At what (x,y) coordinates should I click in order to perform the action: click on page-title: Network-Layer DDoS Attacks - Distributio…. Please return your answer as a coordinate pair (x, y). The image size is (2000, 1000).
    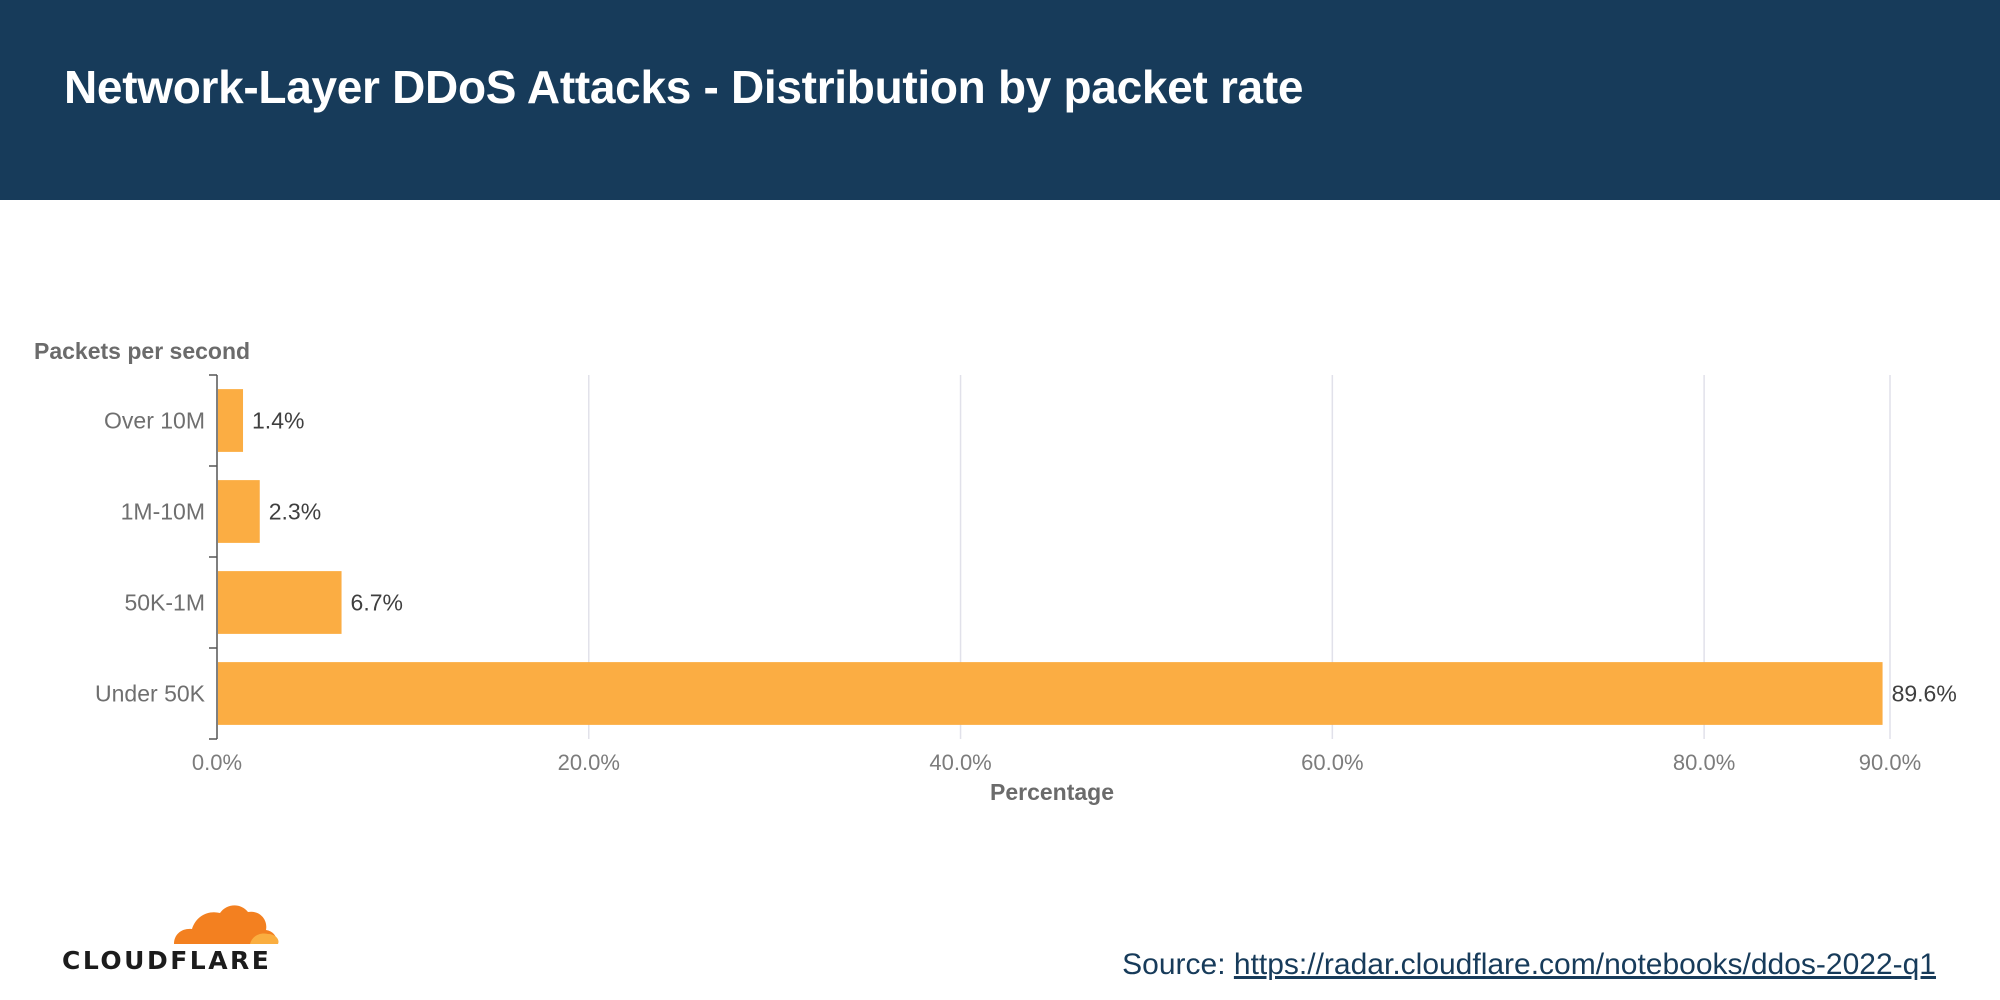
    Looking at the image, I should click on (684, 87).